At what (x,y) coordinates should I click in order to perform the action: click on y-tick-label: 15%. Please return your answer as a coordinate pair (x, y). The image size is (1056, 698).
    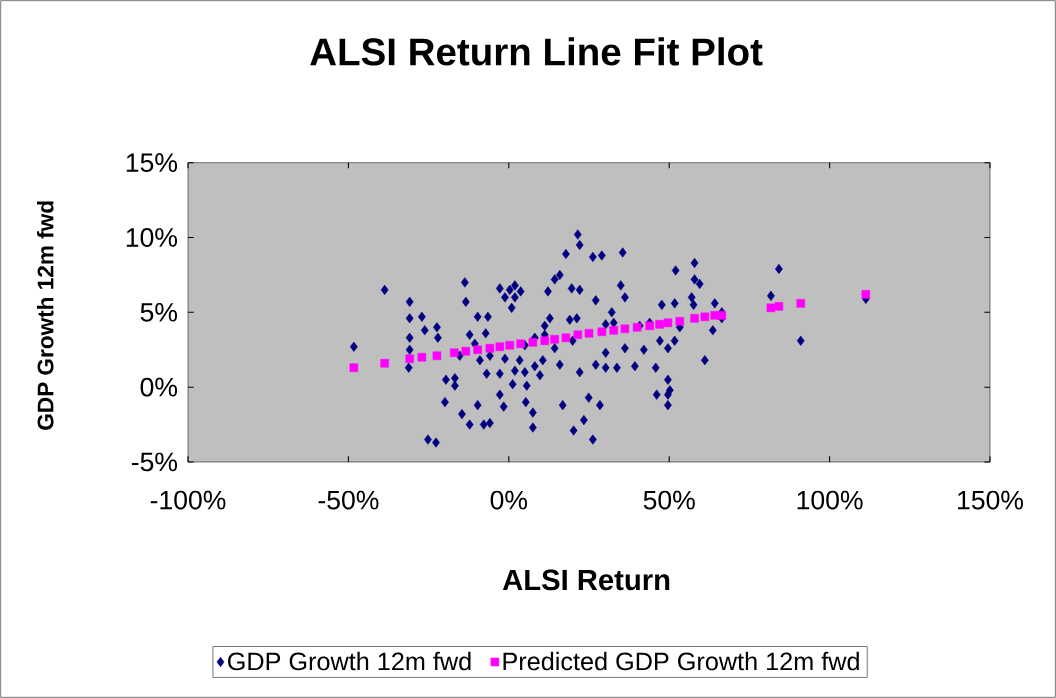
    Looking at the image, I should click on (152, 162).